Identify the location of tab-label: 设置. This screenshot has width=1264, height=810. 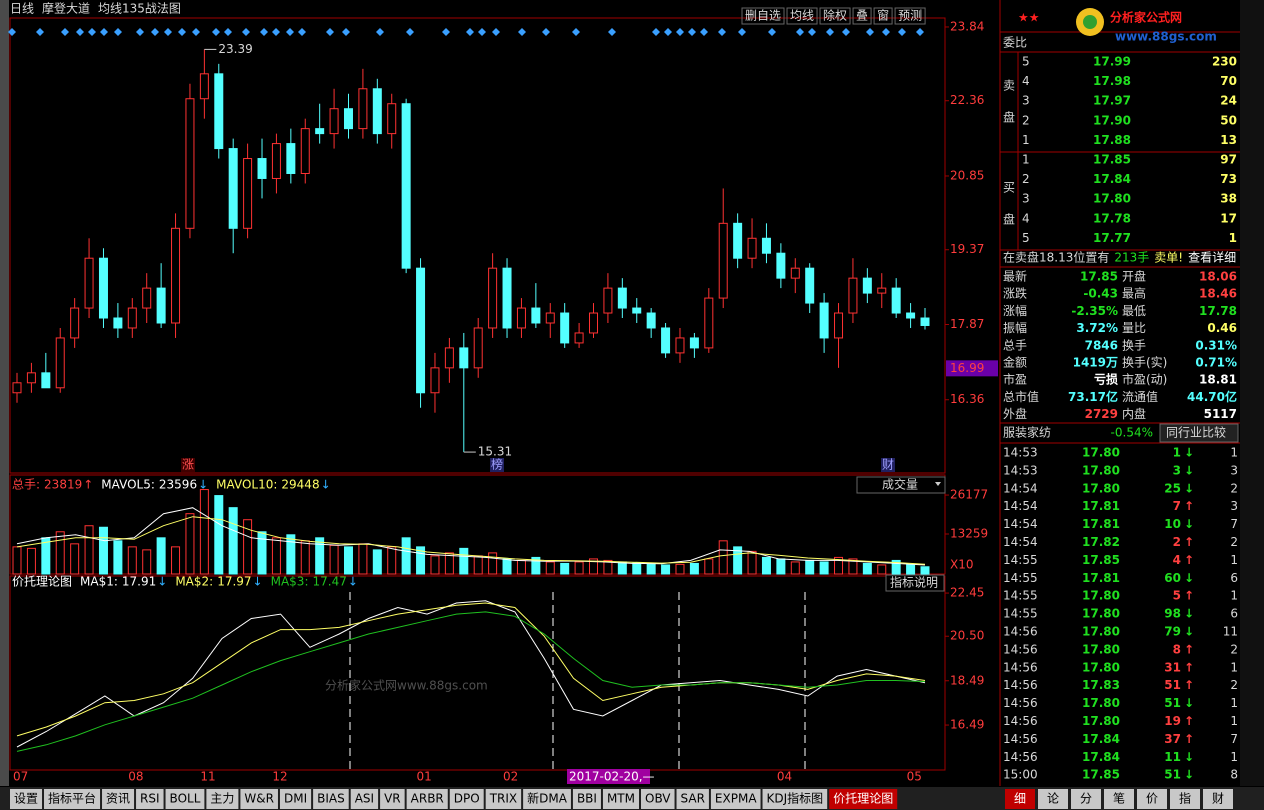
(26, 799).